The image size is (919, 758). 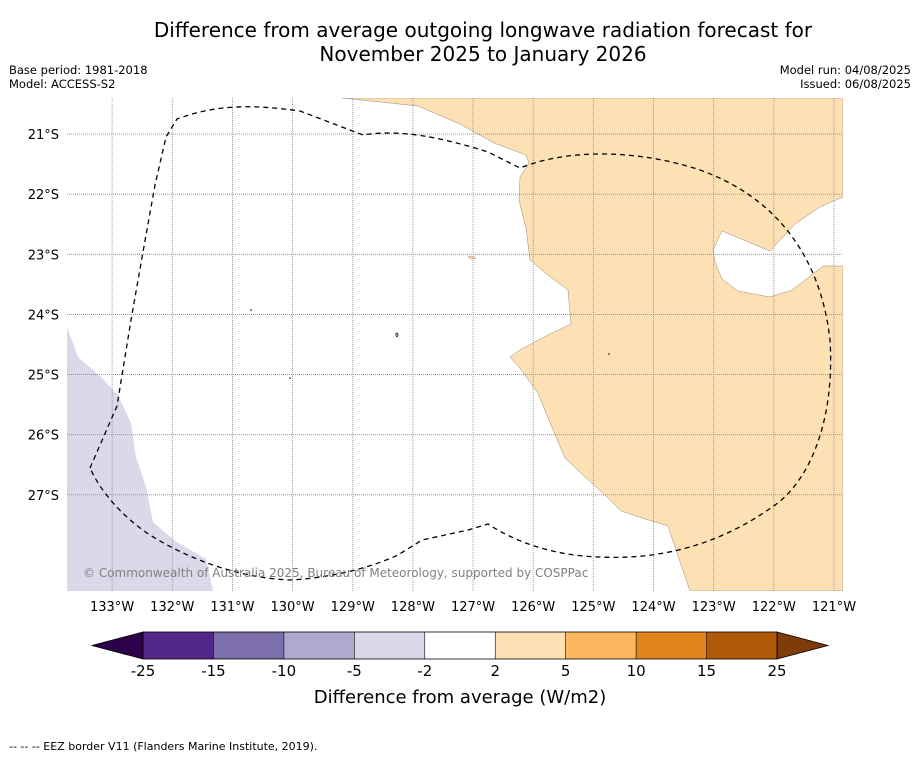 I want to click on lon-tick-label: 122°W, so click(x=774, y=607).